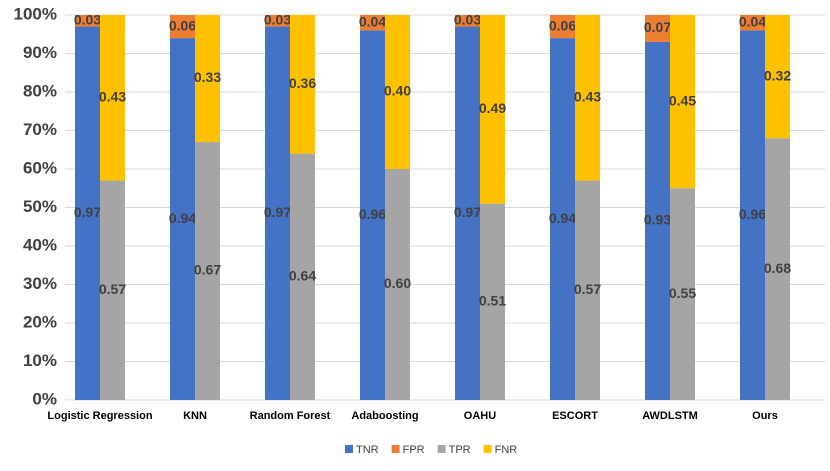 This screenshot has height=471, width=830. What do you see at coordinates (575, 416) in the screenshot?
I see `x-tick-label: ESCORT` at bounding box center [575, 416].